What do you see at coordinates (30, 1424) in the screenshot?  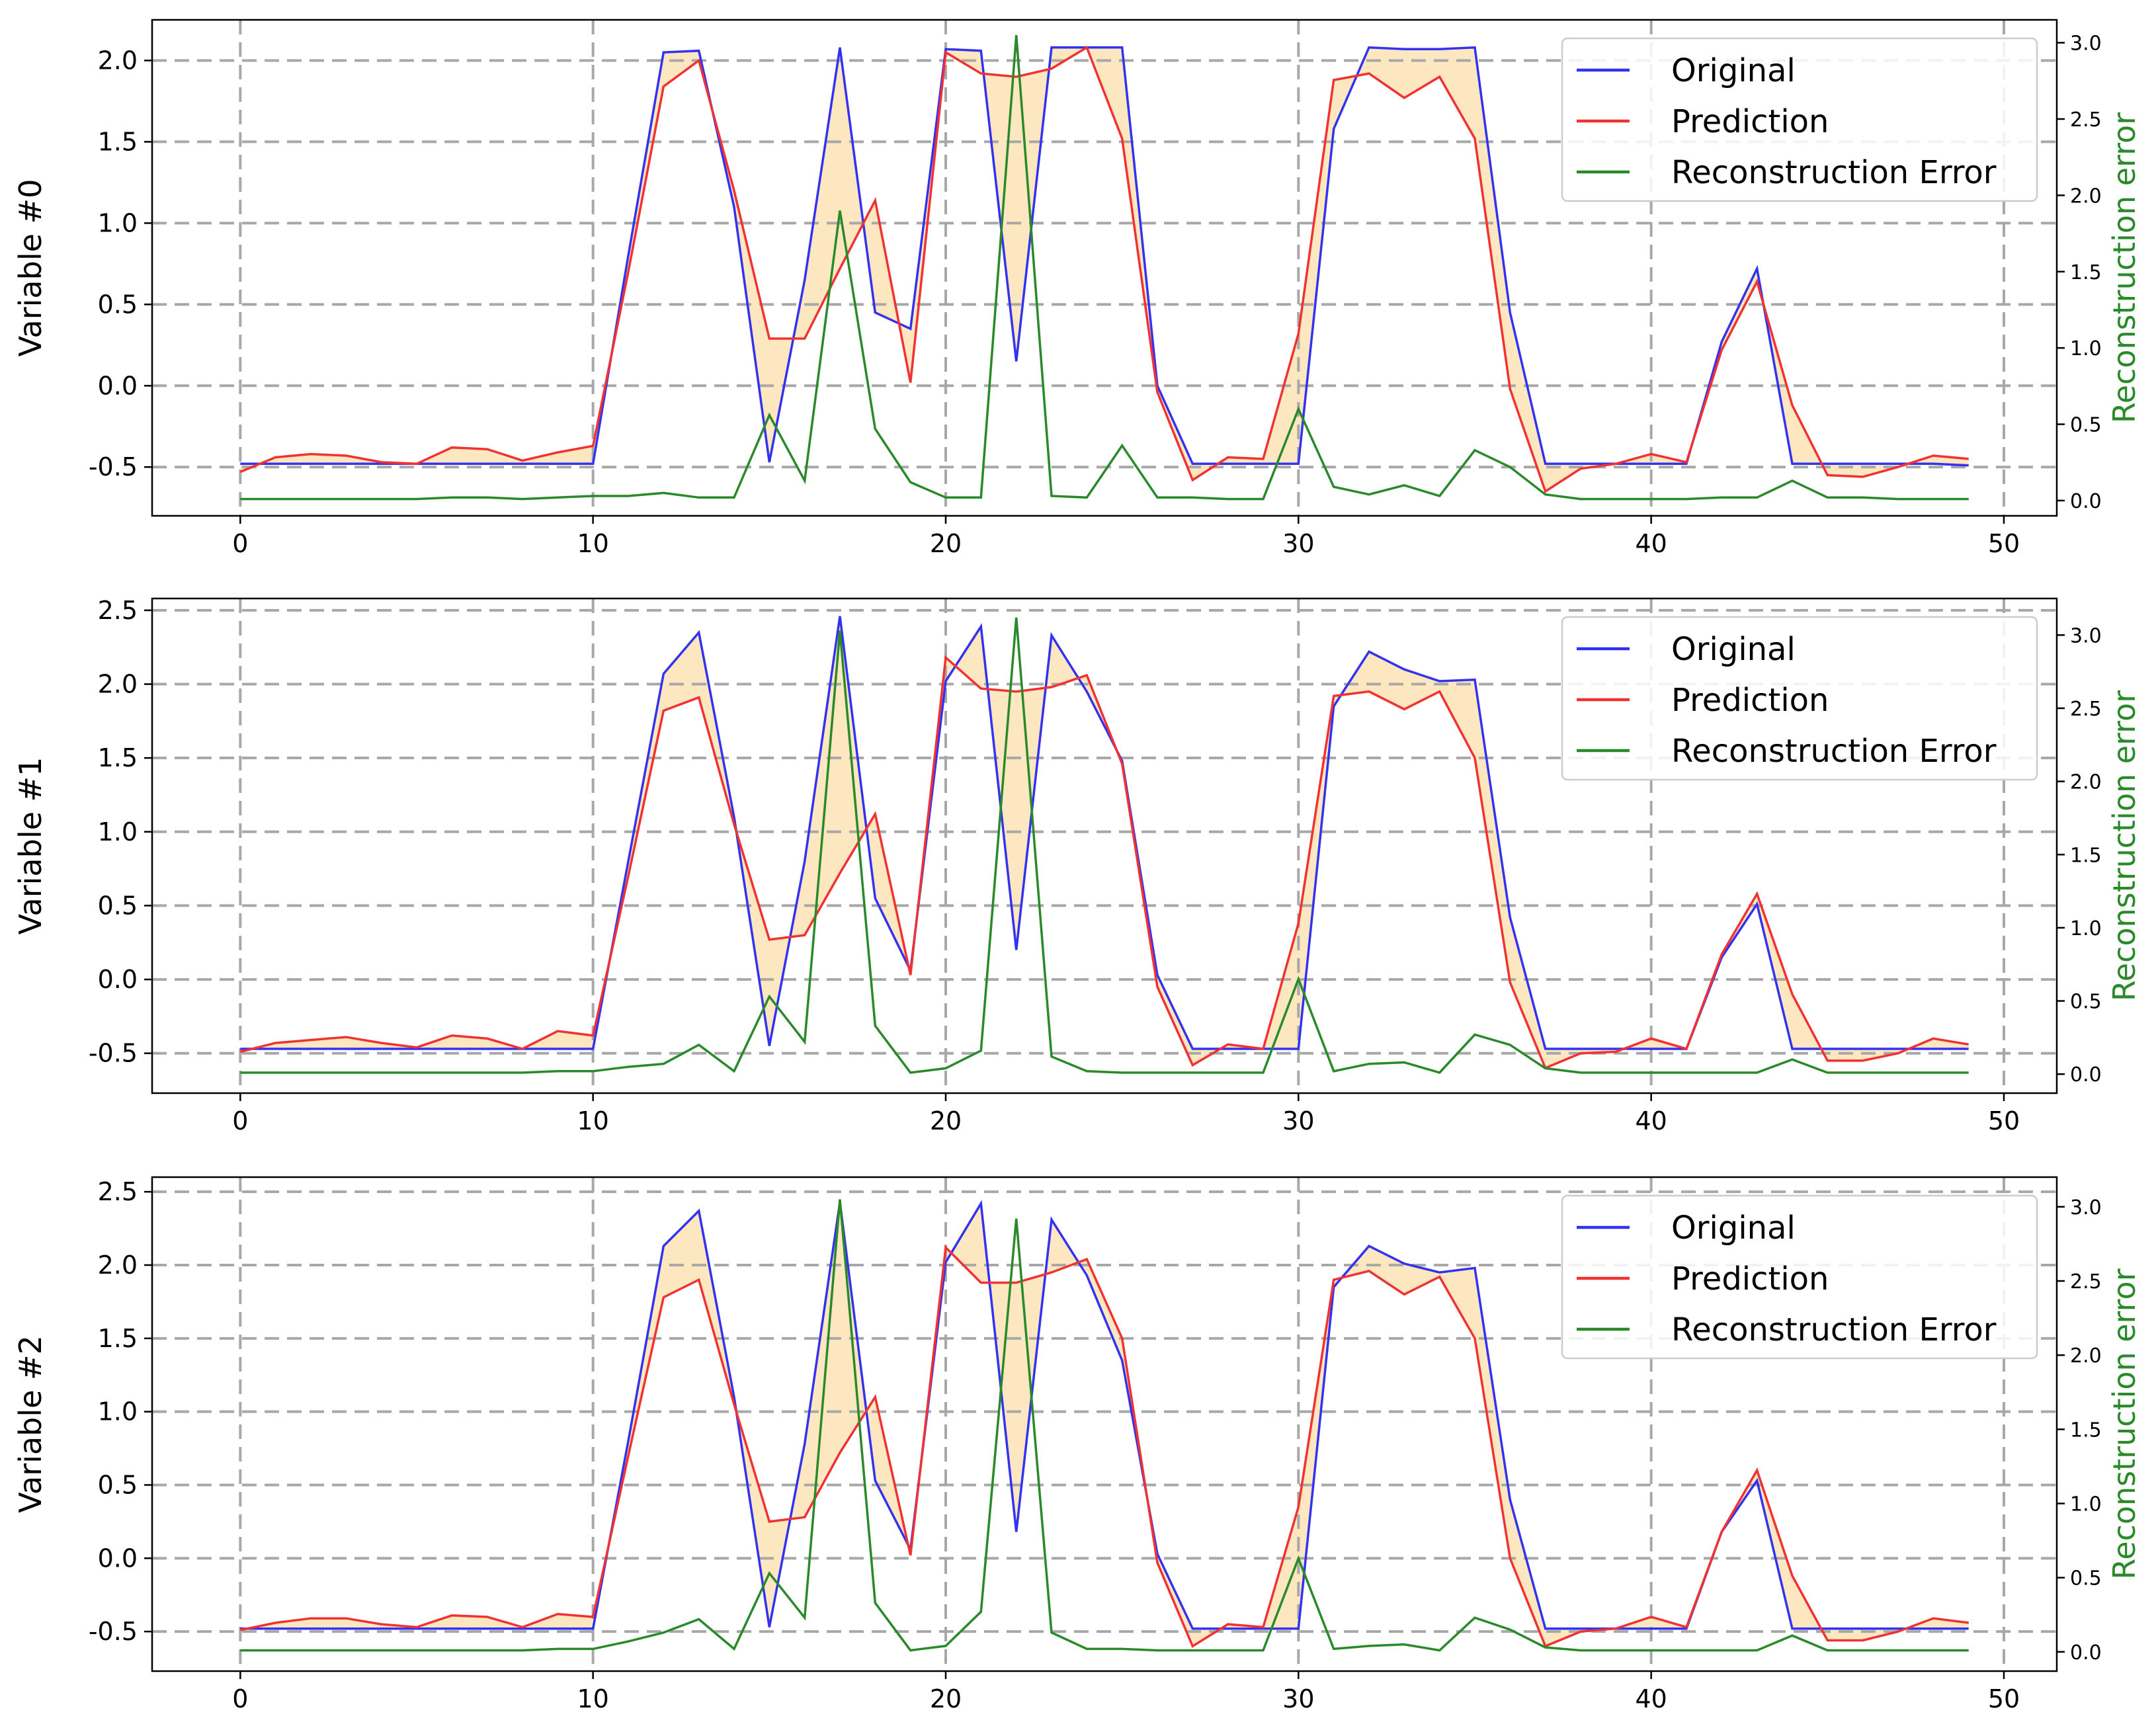 I see `y-axis-label: Variable #2` at bounding box center [30, 1424].